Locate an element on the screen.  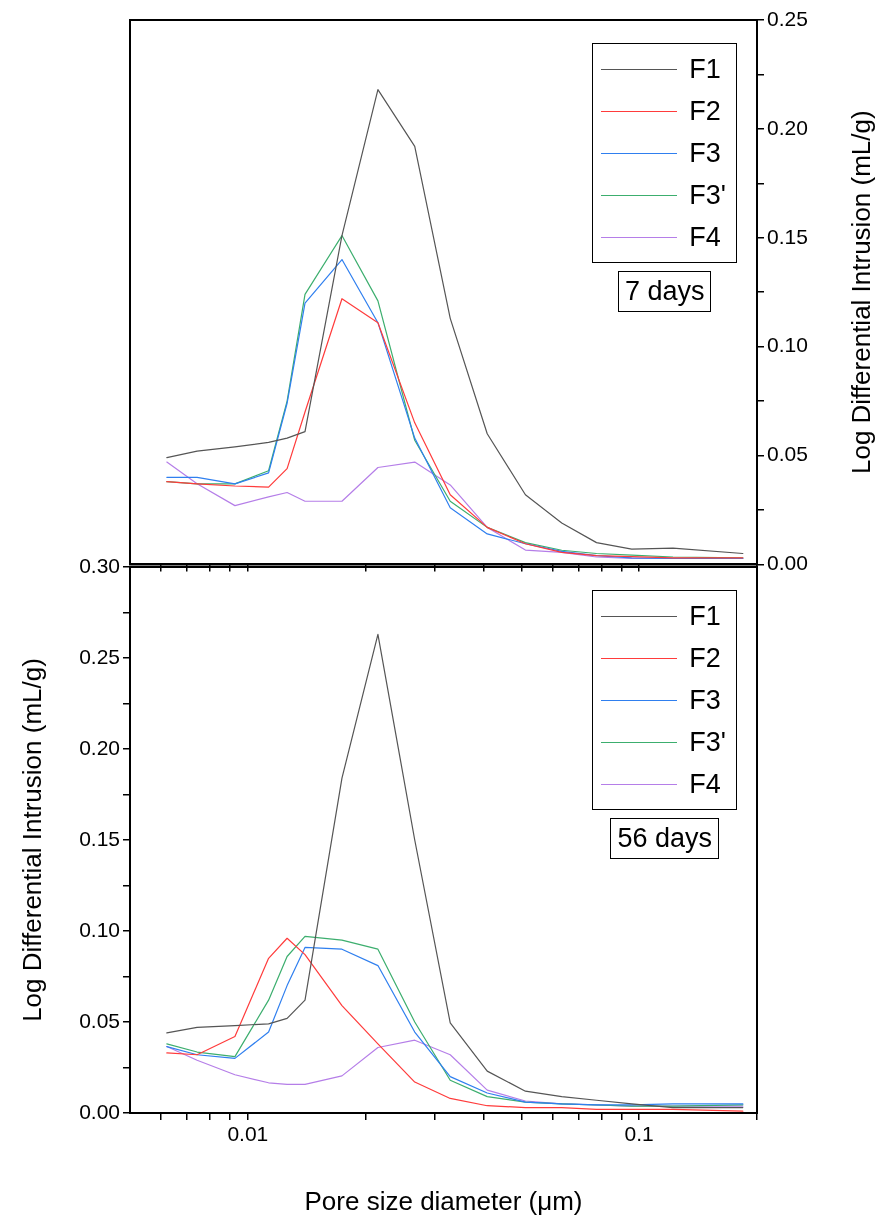
x-tick-label: 0.1 is located at coordinates (639, 1134).